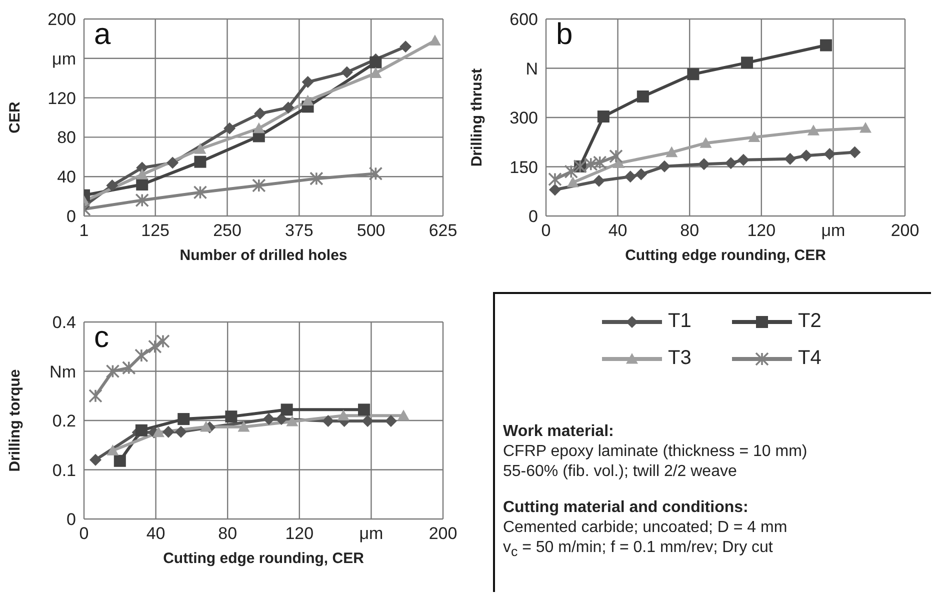 This screenshot has width=933, height=594. What do you see at coordinates (810, 321) in the screenshot?
I see `legend-label: T2` at bounding box center [810, 321].